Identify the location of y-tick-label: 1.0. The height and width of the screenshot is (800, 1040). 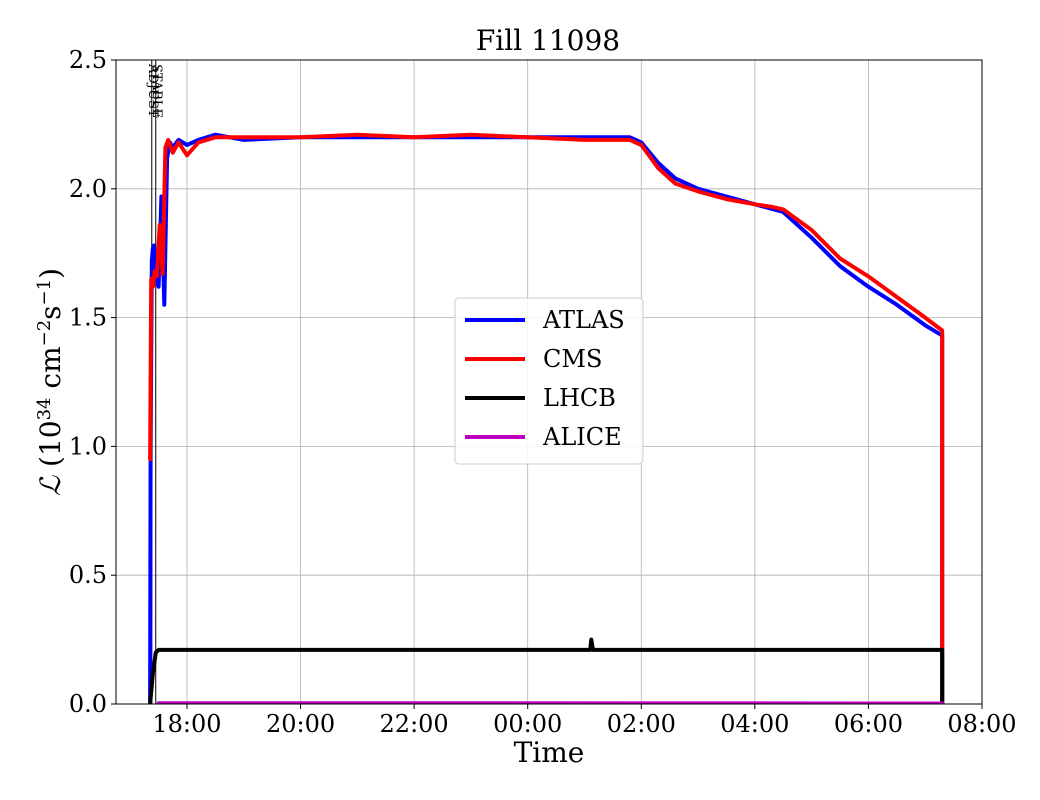
(88, 446).